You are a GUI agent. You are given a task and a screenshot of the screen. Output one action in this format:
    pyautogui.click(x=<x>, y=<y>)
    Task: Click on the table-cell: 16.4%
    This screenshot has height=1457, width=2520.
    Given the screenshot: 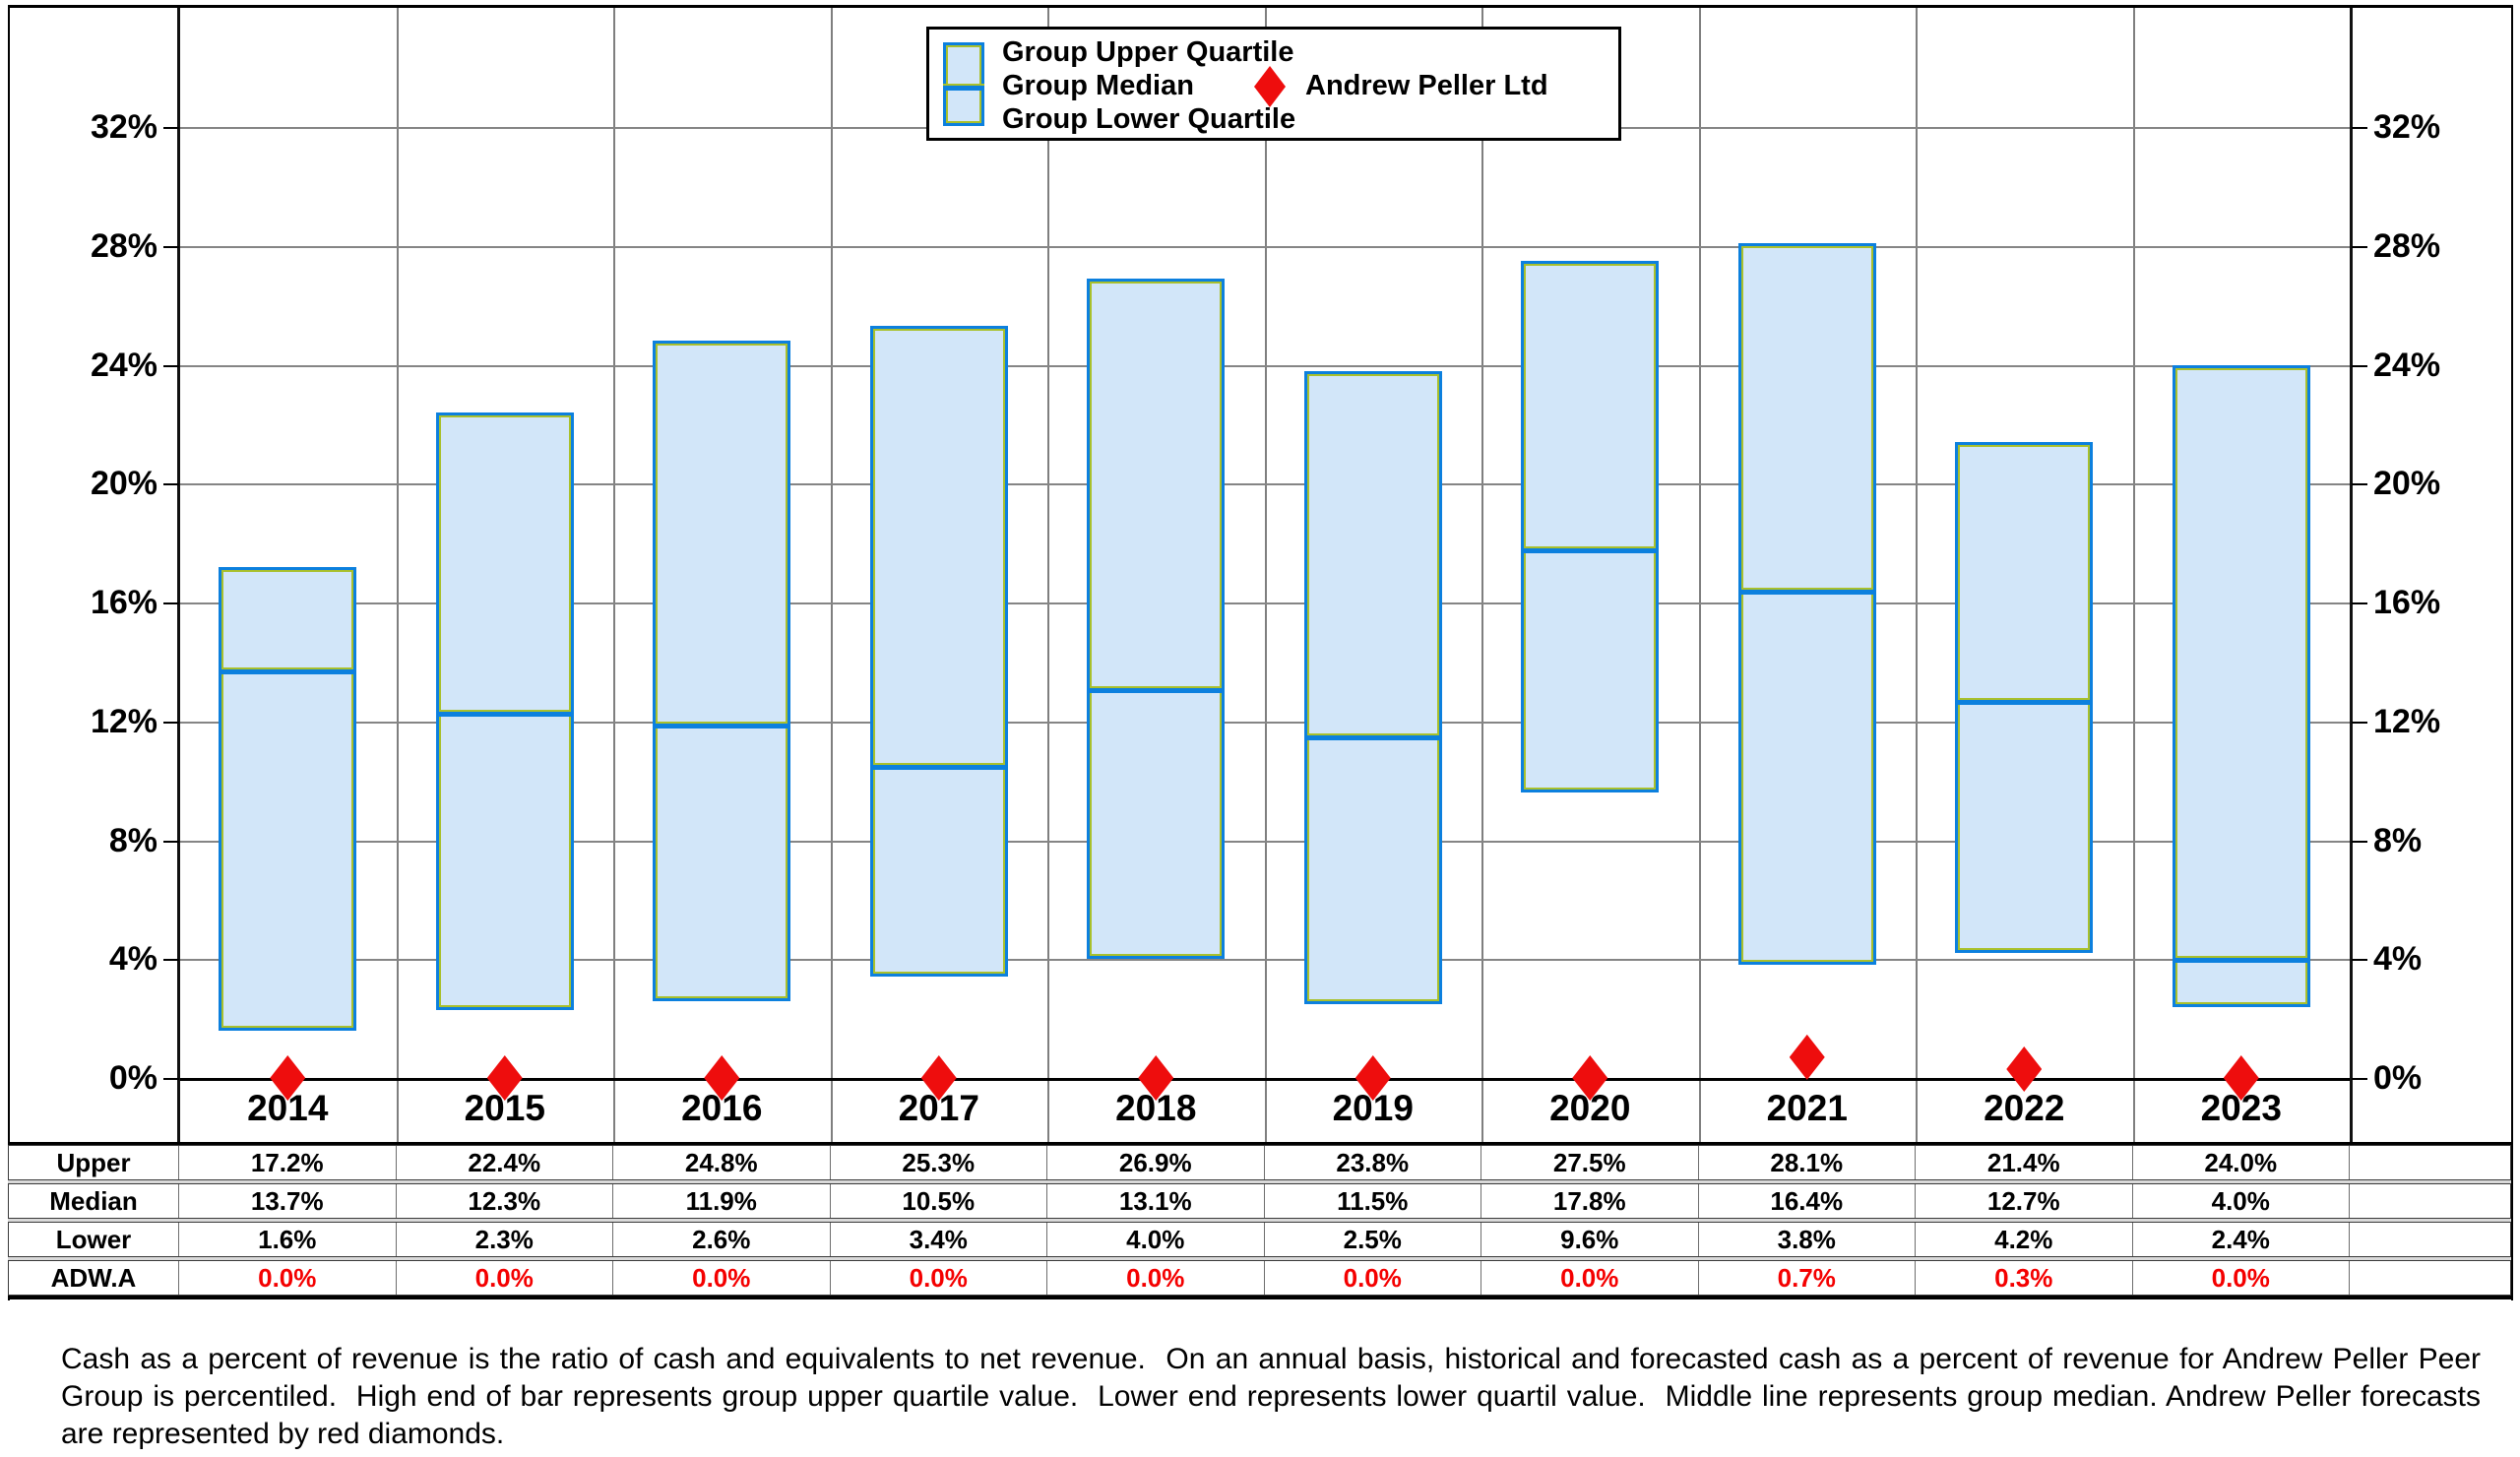 What is the action you would take?
    pyautogui.click(x=1806, y=1201)
    